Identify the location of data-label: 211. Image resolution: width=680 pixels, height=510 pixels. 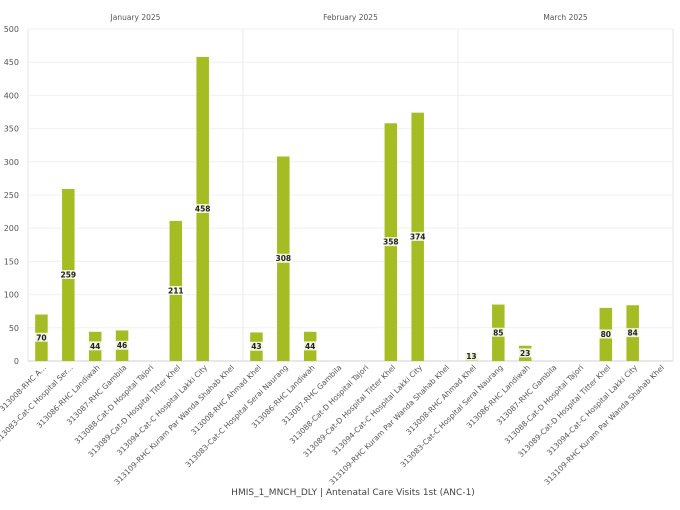
(176, 290).